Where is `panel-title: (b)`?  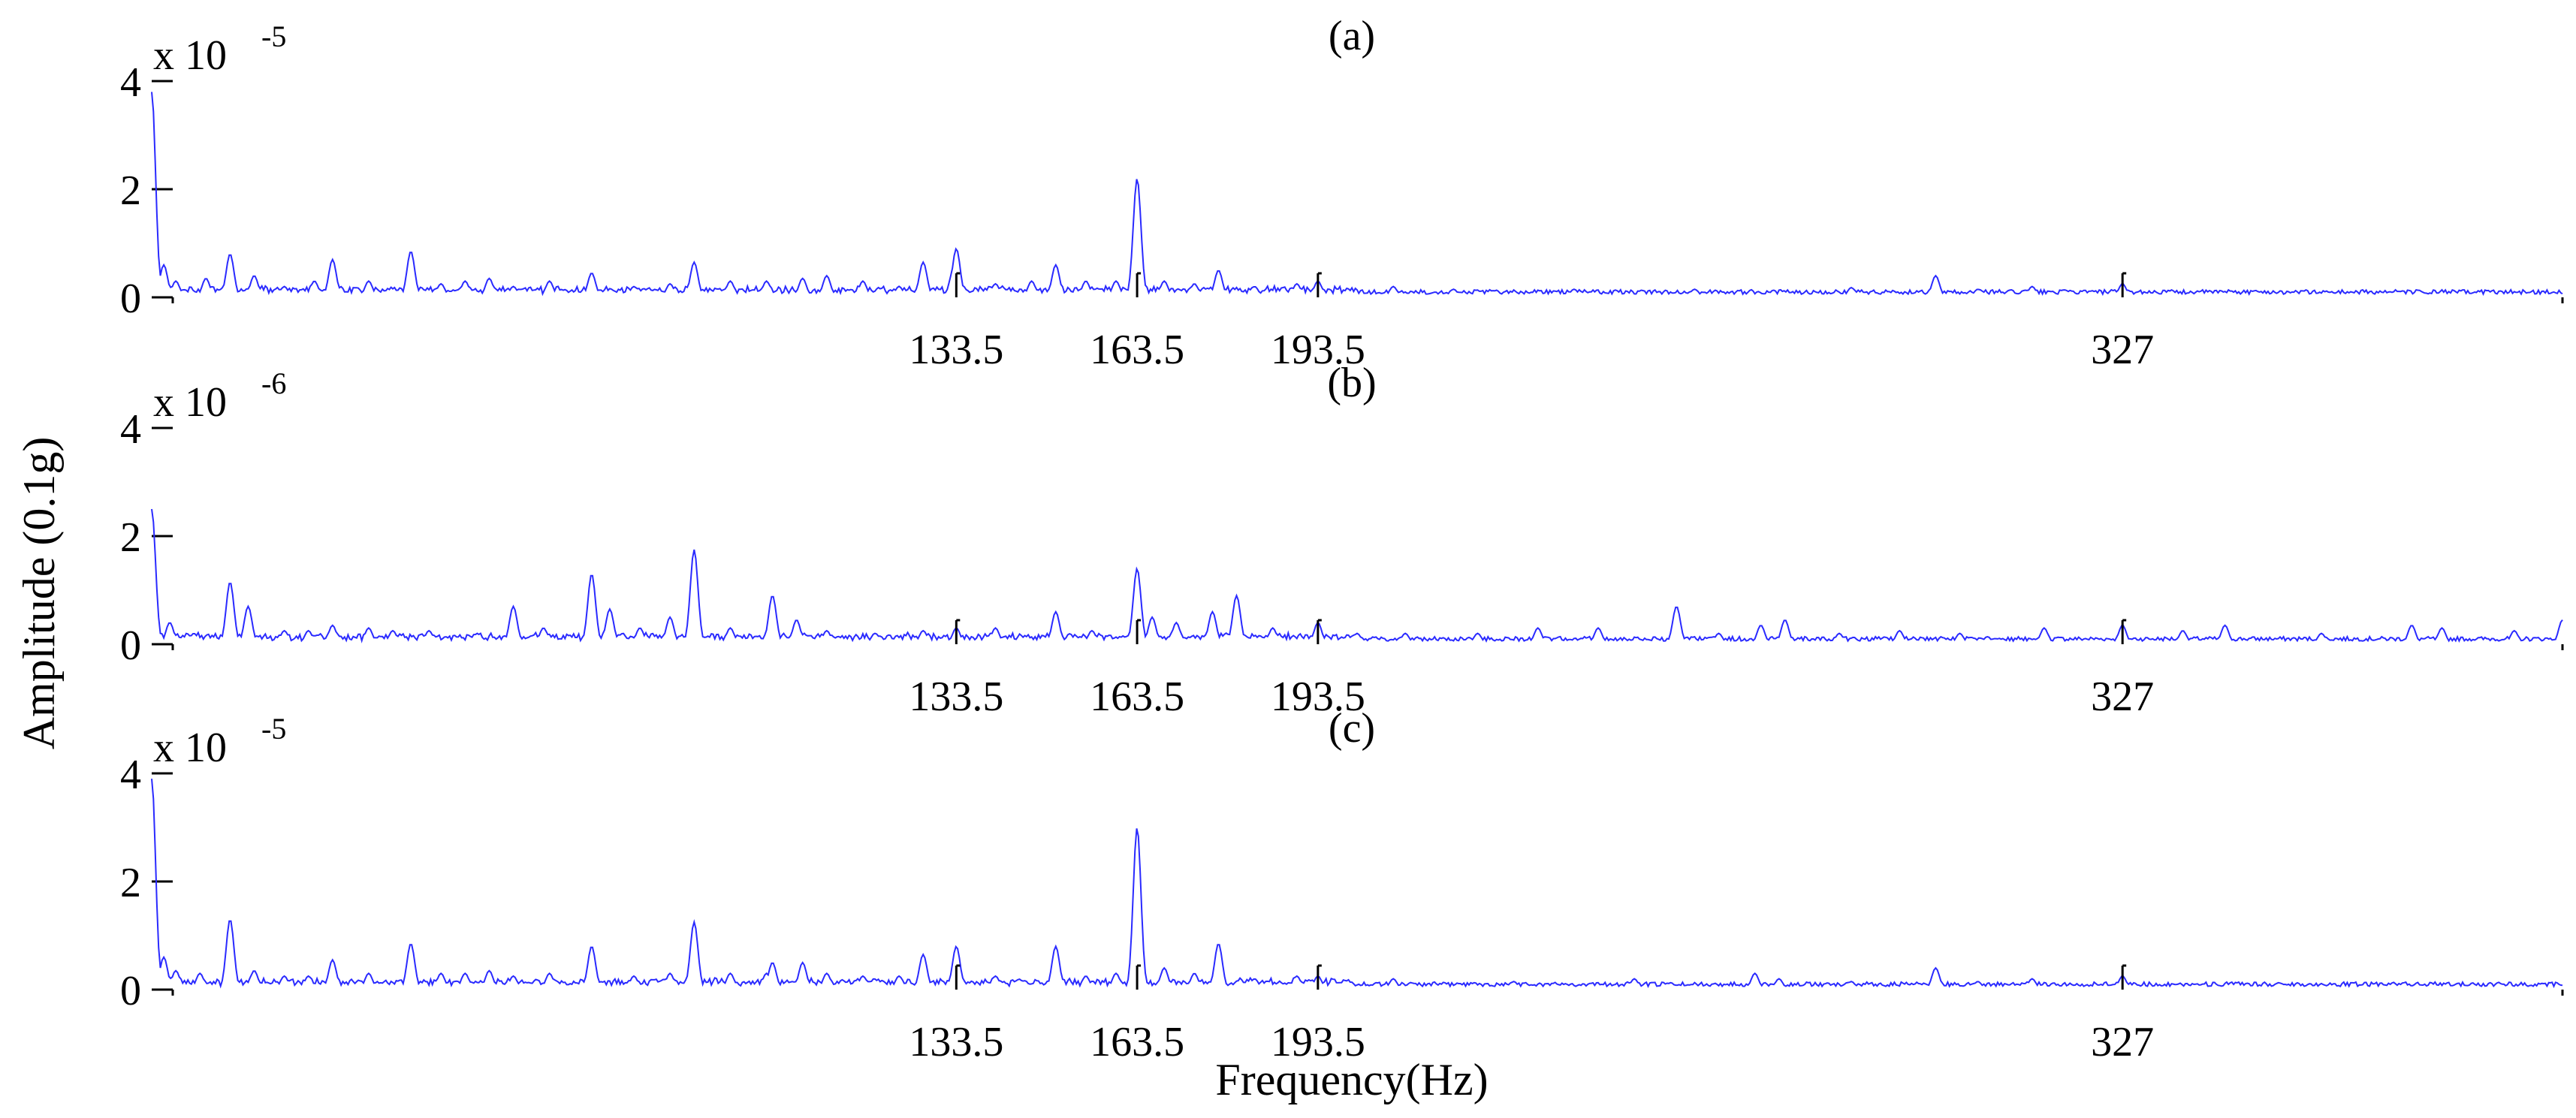
panel-title: (b) is located at coordinates (1352, 383).